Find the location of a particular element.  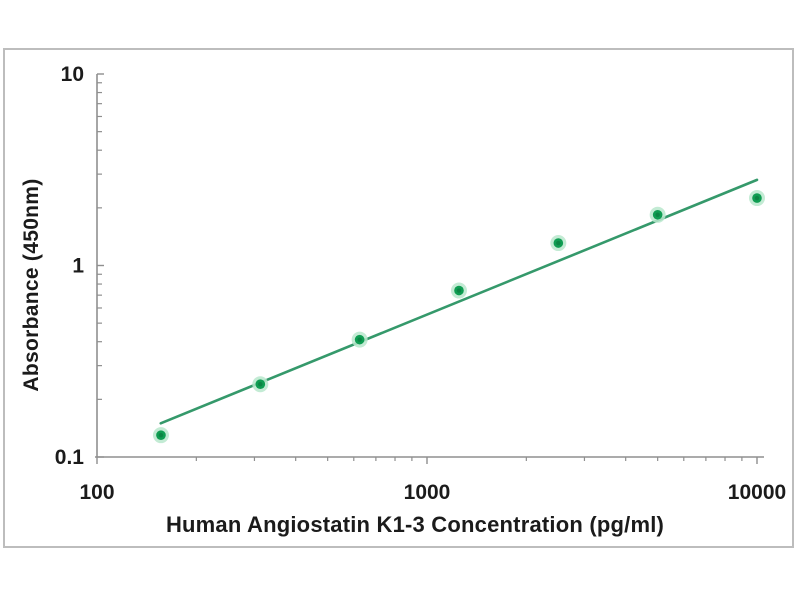

x-tick-label: 10000 is located at coordinates (757, 492).